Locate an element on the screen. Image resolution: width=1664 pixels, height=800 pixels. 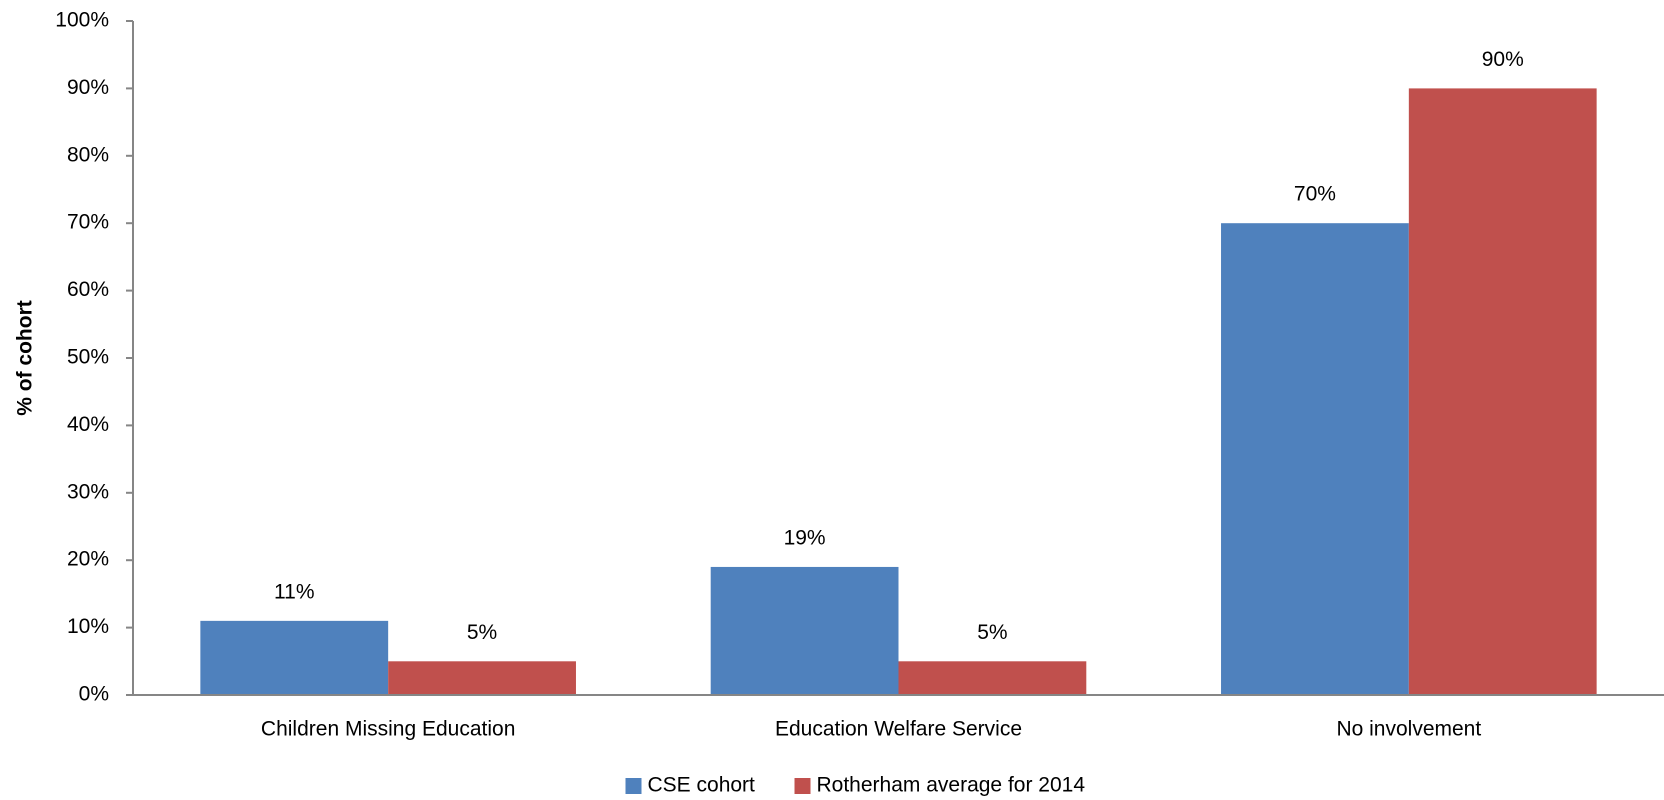
data-label: 19% is located at coordinates (805, 537).